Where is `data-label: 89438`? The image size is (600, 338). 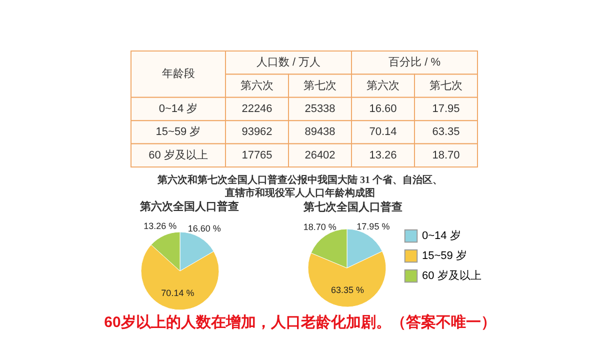 data-label: 89438 is located at coordinates (320, 132).